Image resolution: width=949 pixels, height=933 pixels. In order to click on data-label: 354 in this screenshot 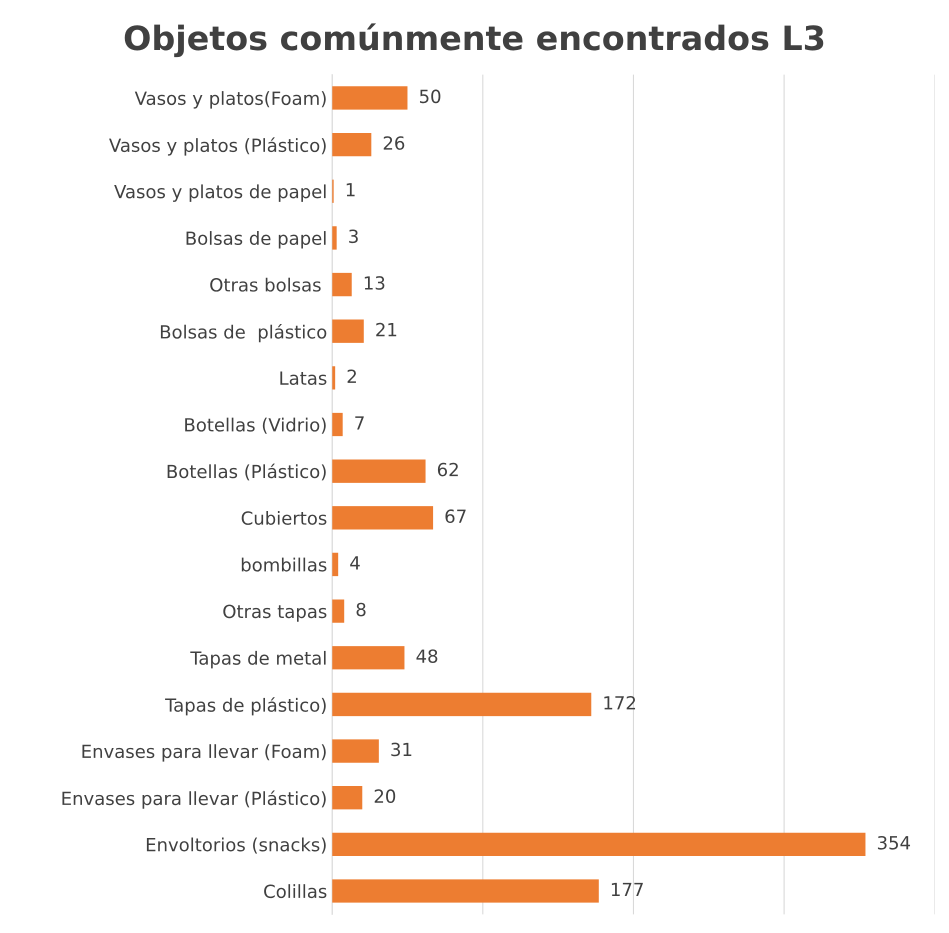, I will do `click(894, 843)`.